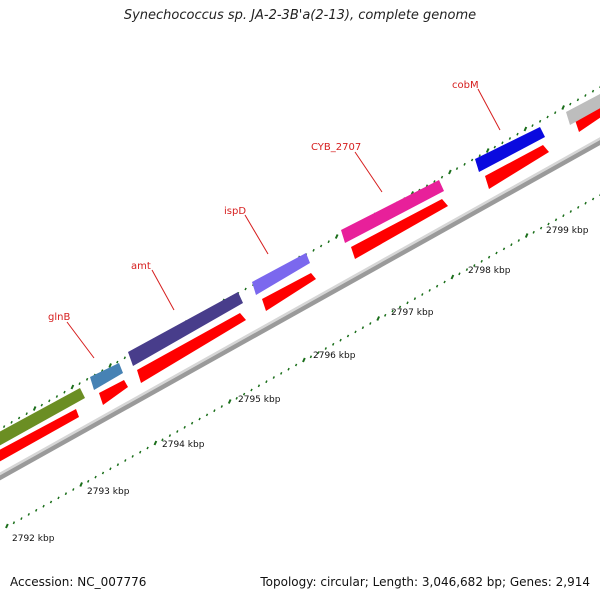  I want to click on tick-label: 2795 kbp, so click(259, 400).